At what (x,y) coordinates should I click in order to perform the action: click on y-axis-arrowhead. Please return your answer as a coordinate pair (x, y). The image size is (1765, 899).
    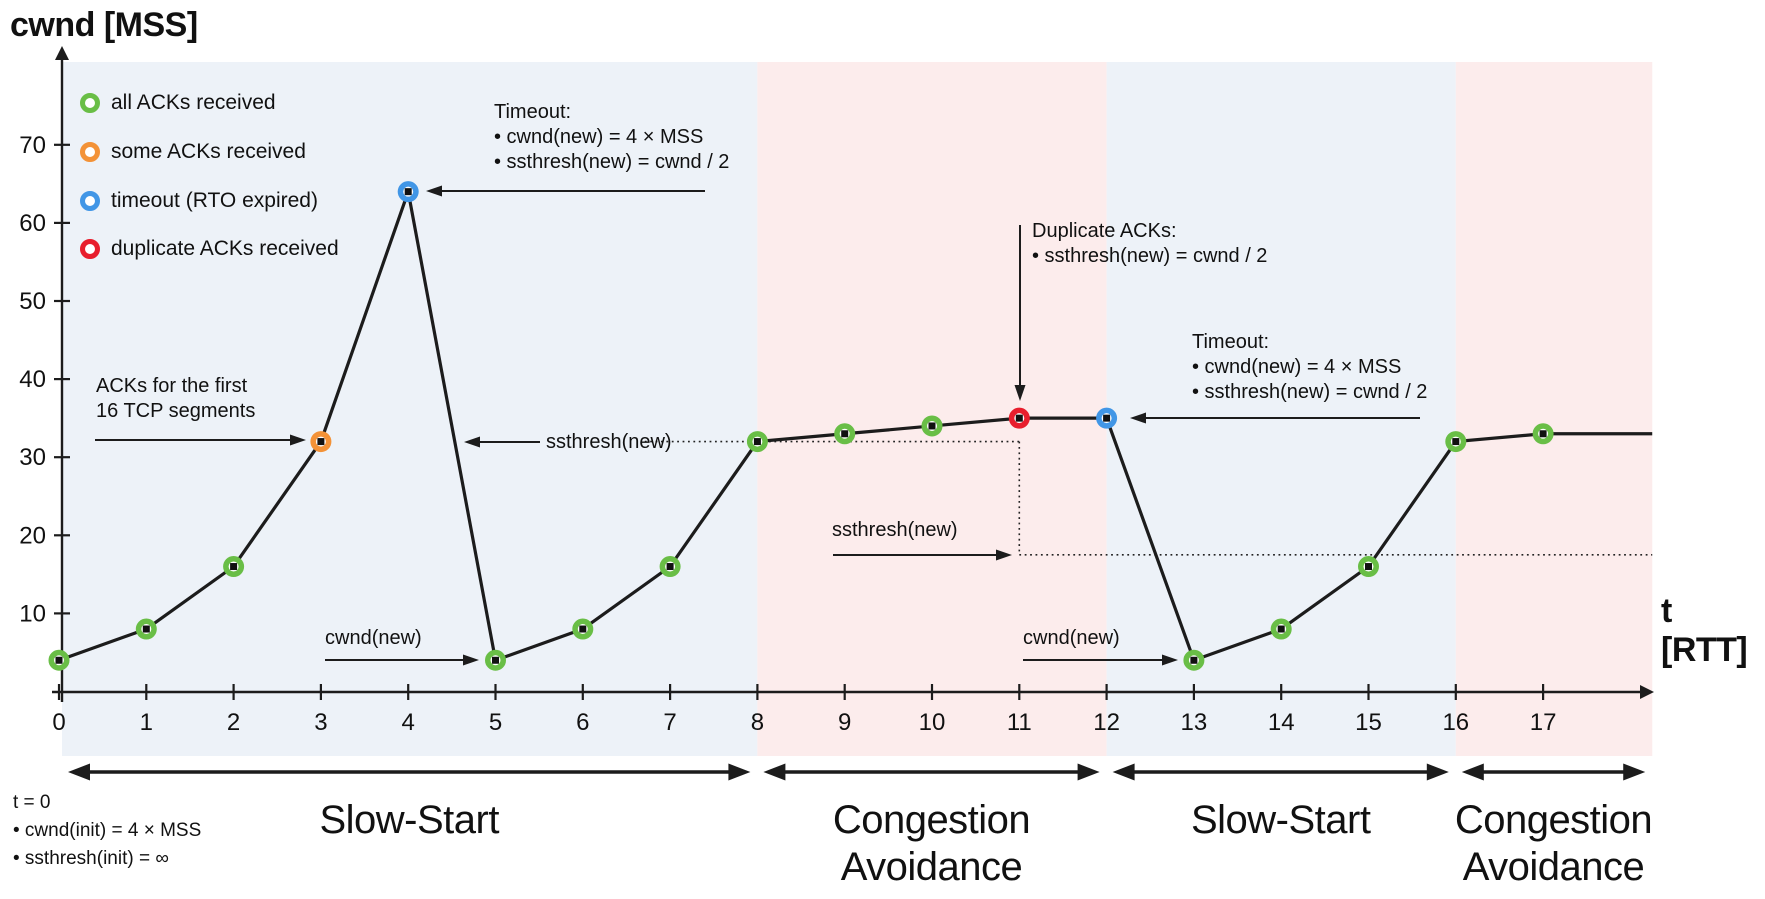
    Looking at the image, I should click on (62, 53).